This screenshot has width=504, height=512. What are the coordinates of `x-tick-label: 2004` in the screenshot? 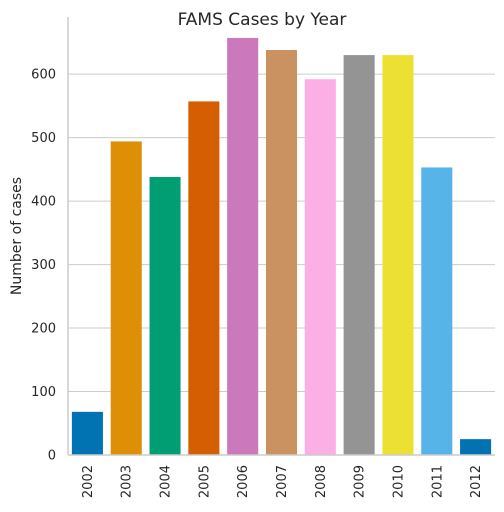 It's located at (166, 481).